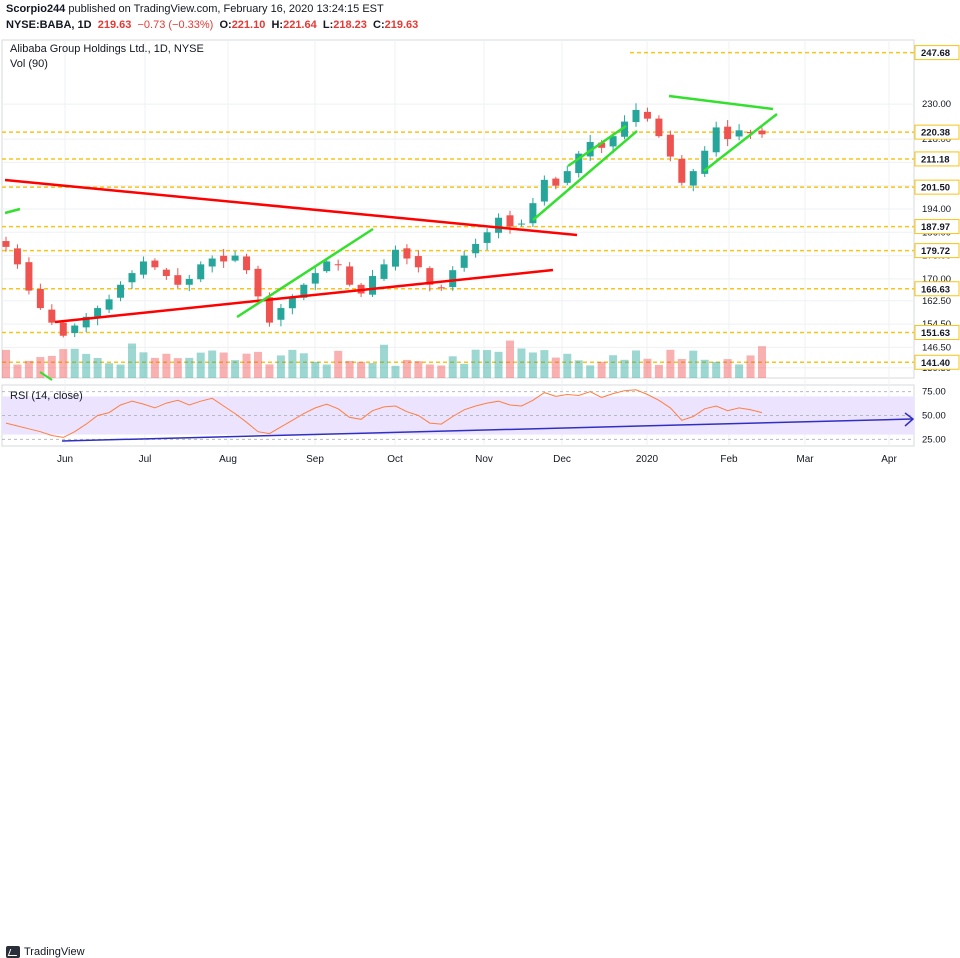 This screenshot has height=958, width=960. I want to click on rsi-line, so click(384, 413).